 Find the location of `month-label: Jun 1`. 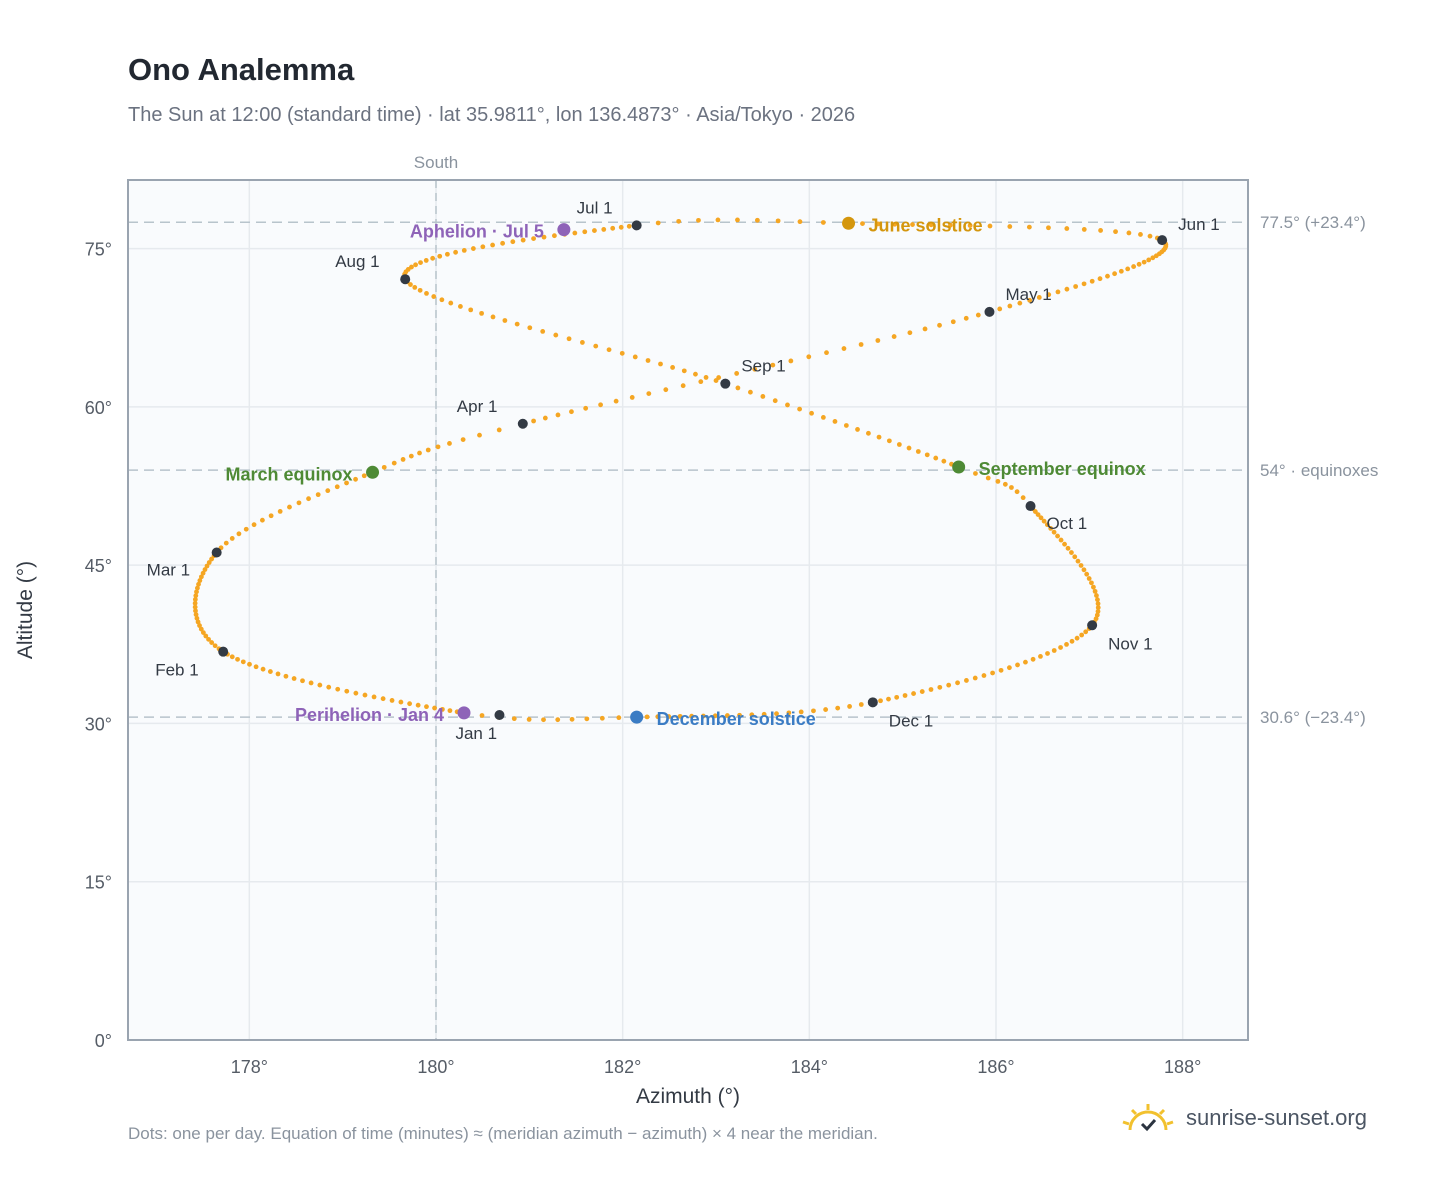

month-label: Jun 1 is located at coordinates (1199, 224).